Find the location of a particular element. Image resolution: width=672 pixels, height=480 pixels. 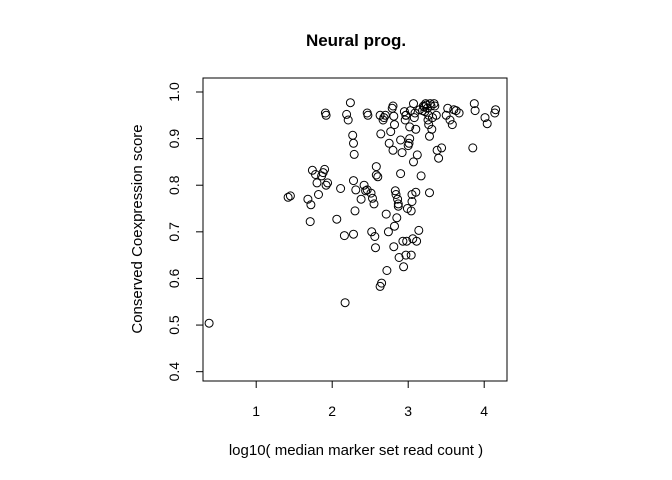

y-tick-label: 0.9 is located at coordinates (174, 139).